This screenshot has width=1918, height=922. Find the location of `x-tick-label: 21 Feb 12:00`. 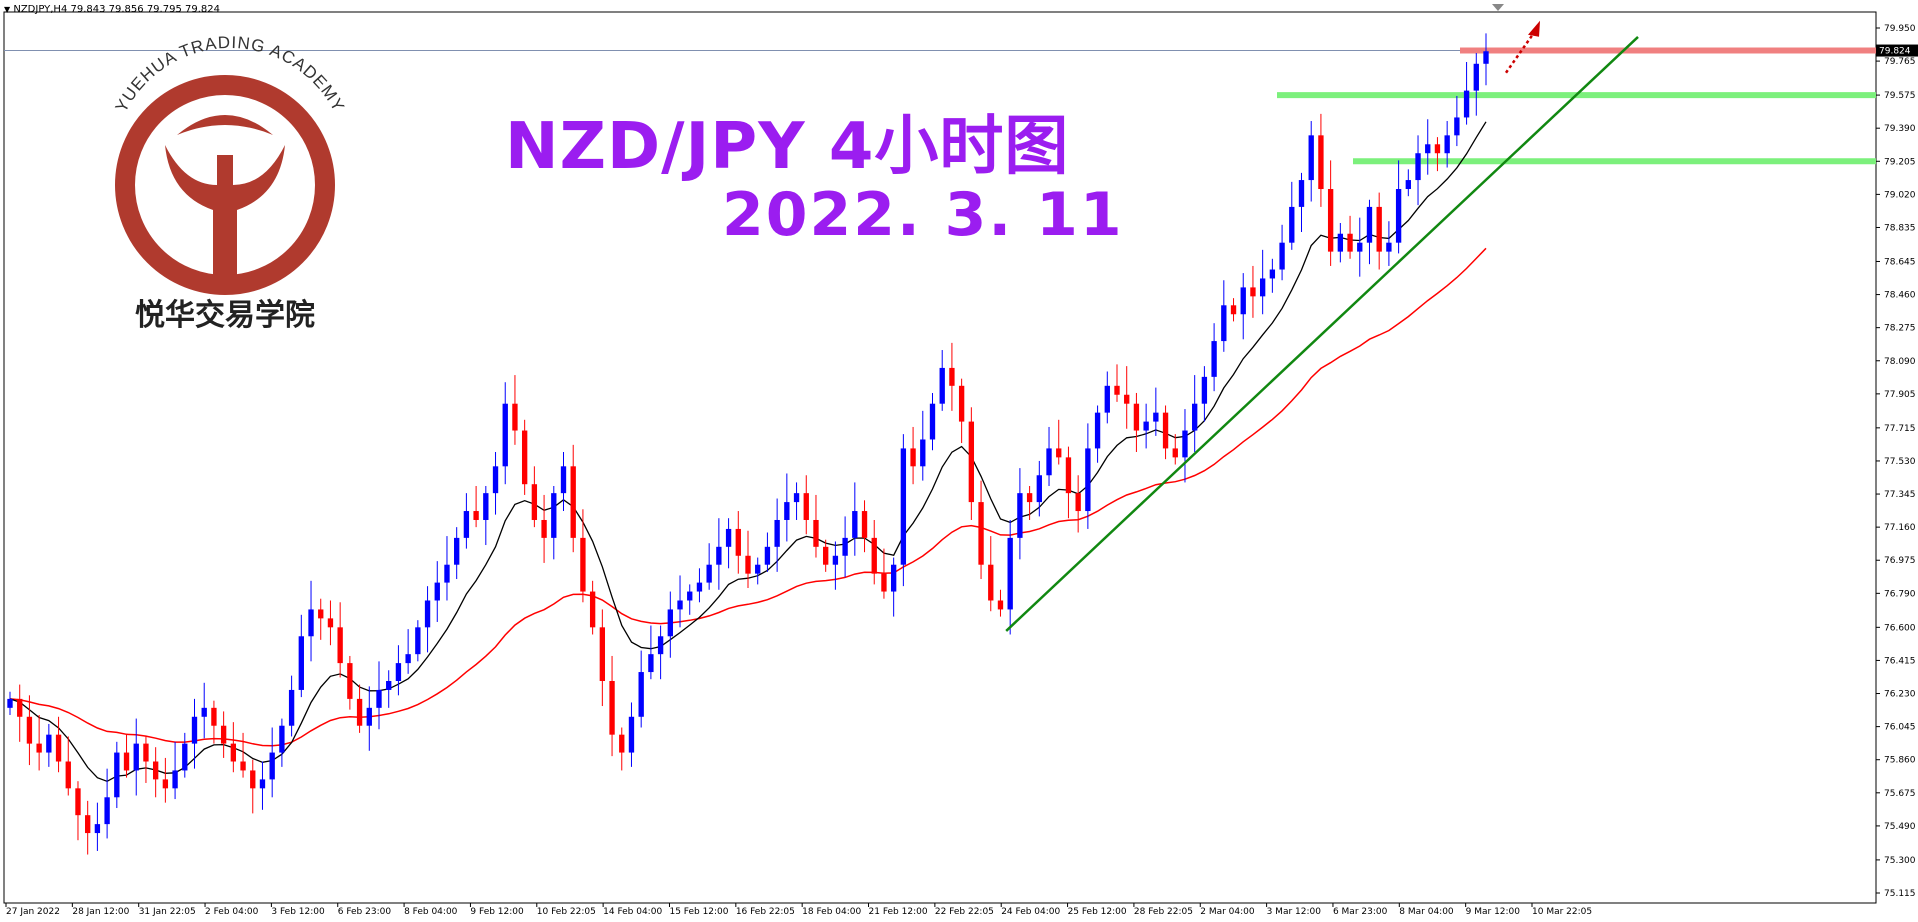

x-tick-label: 21 Feb 12:00 is located at coordinates (898, 912).